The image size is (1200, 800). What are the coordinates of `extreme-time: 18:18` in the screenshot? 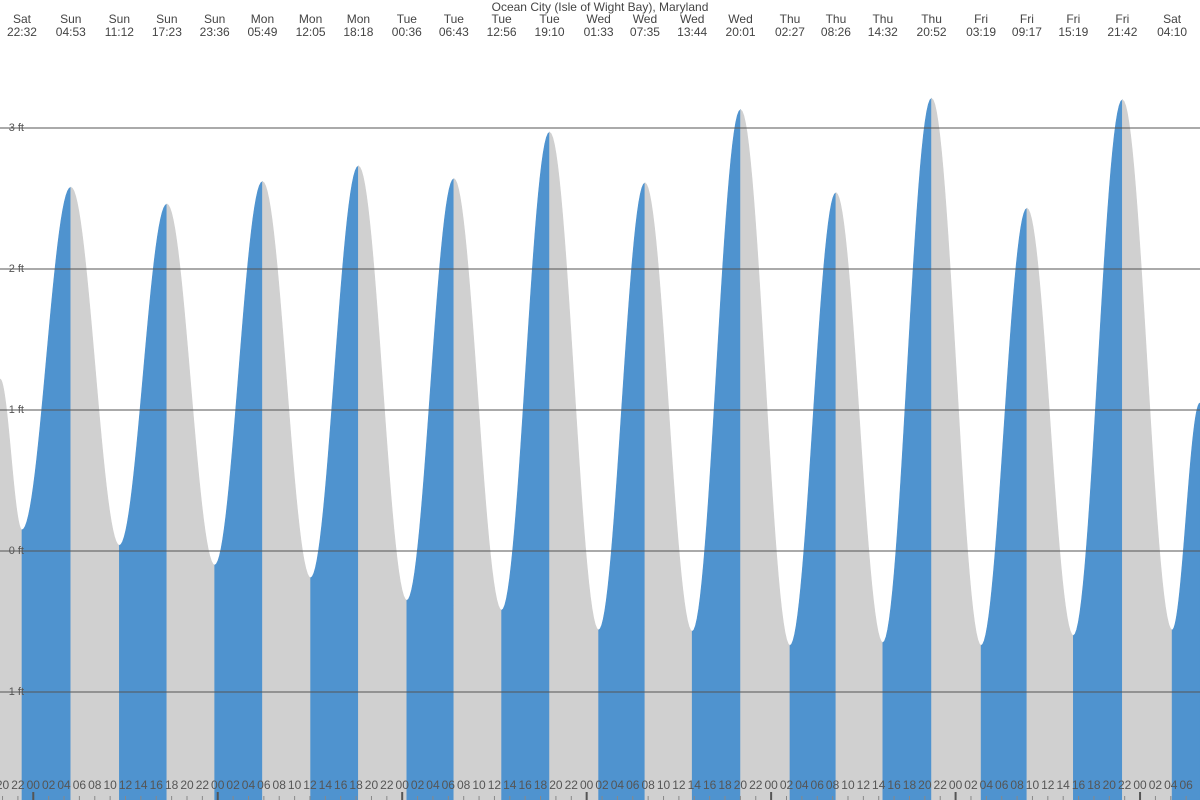 It's located at (358, 32).